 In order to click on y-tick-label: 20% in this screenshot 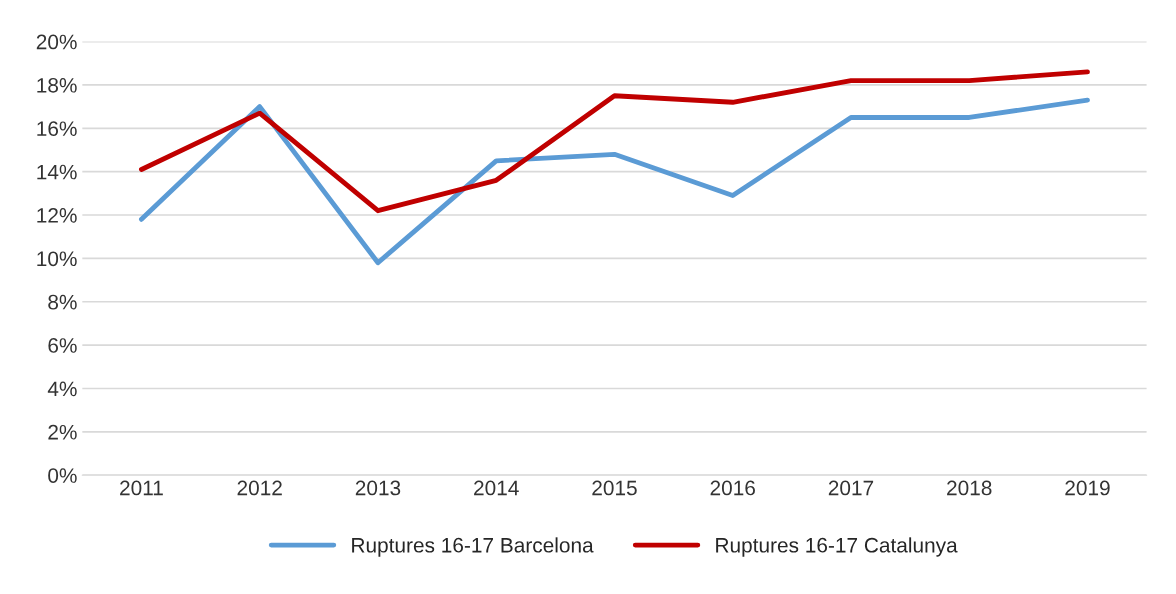, I will do `click(56, 42)`.